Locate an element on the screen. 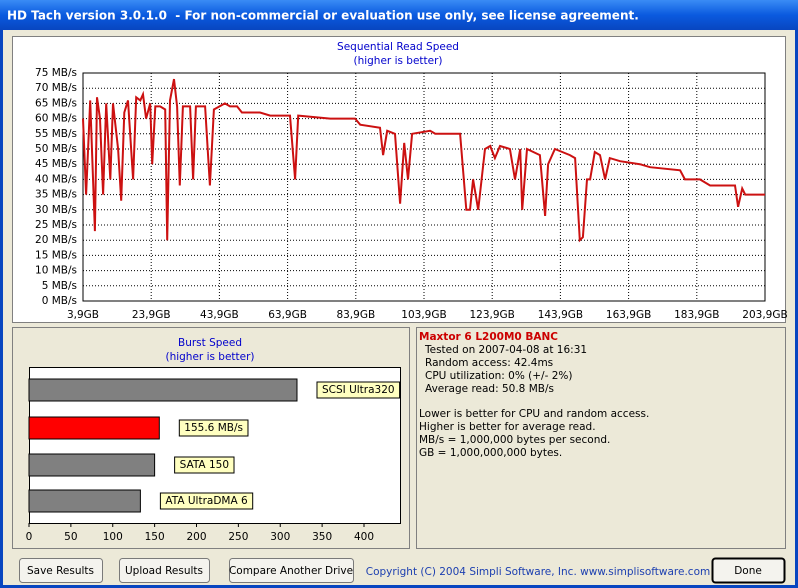 The height and width of the screenshot is (588, 798). bar-label: SCSI Ultra320 is located at coordinates (358, 390).